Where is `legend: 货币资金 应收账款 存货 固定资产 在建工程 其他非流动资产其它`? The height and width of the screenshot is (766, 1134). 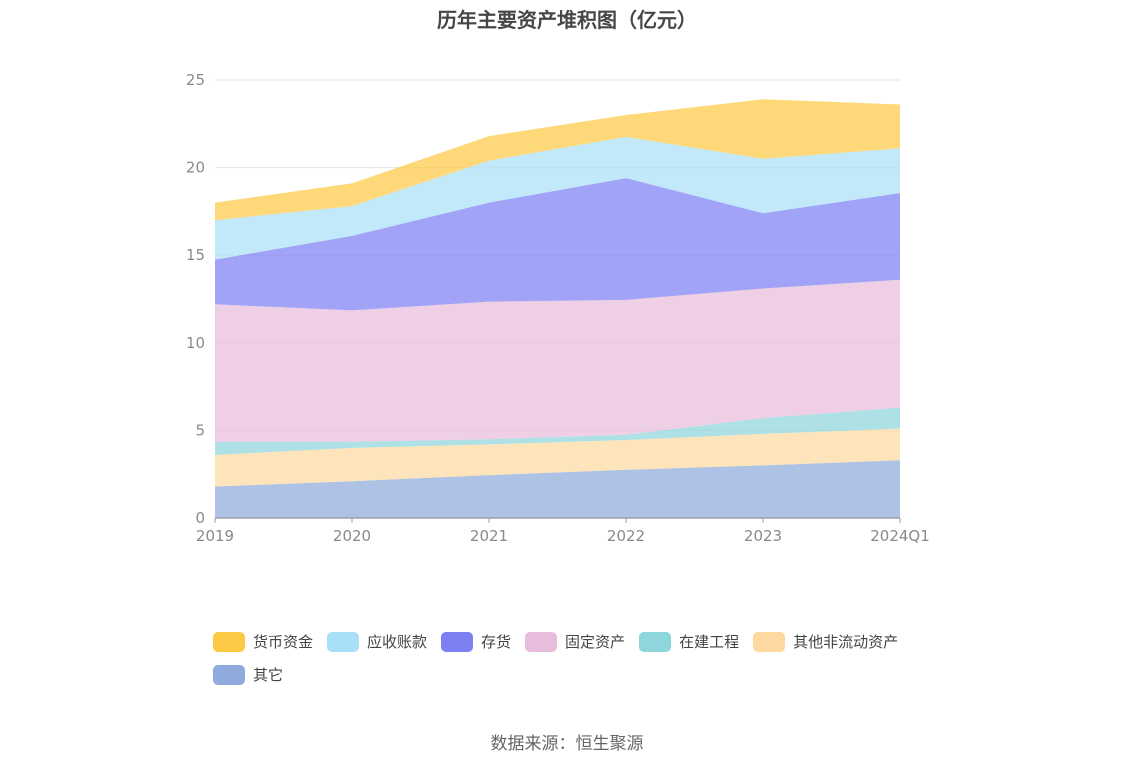
legend: 货币资金 应收账款 存货 固定资产 在建工程 其他非流动资产其它 is located at coordinates (583, 663).